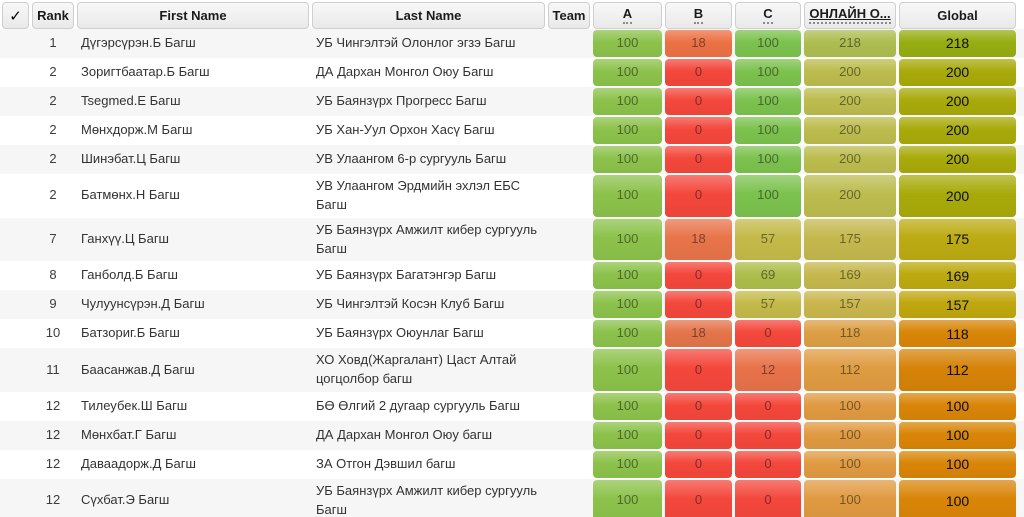  I want to click on score-online-cell: 218, so click(850, 43).